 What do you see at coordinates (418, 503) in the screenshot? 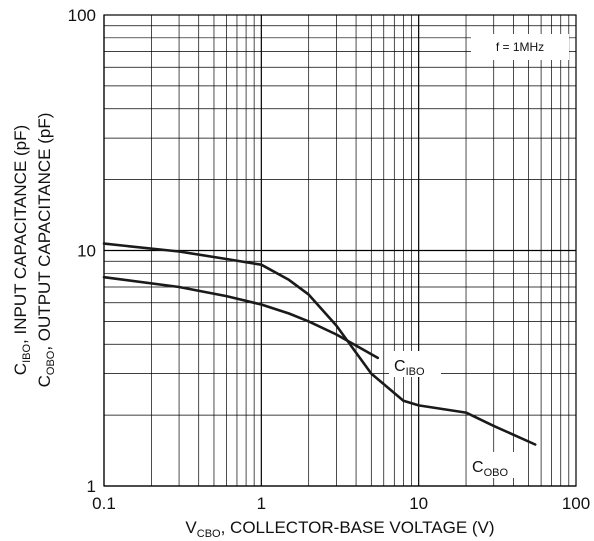
I see `x-tick-label: 10` at bounding box center [418, 503].